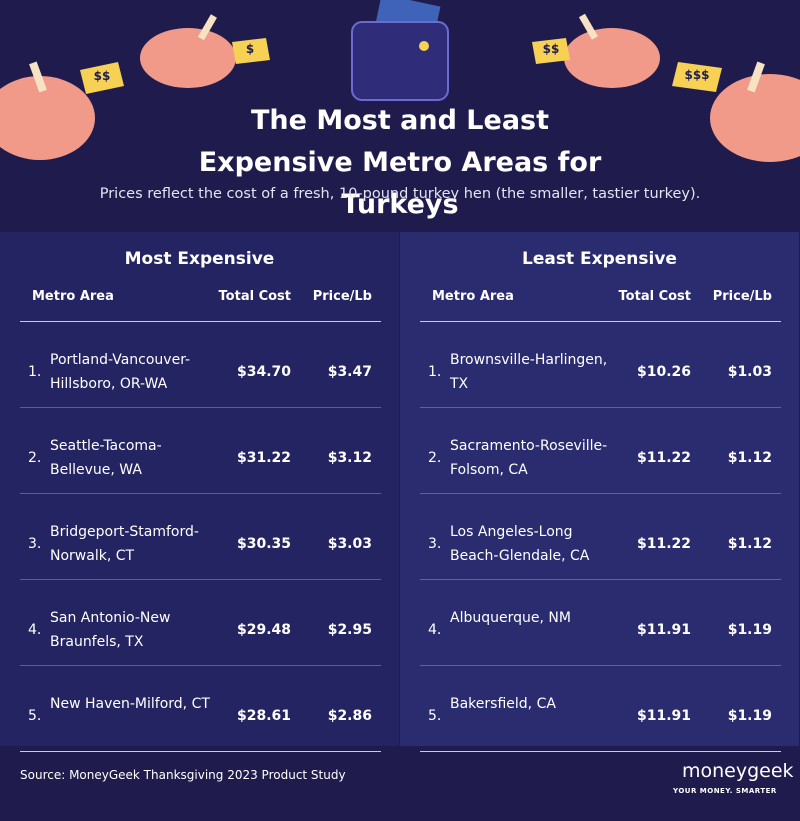 This screenshot has height=821, width=800. Describe the element at coordinates (199, 259) in the screenshot. I see `table-title: Most Expensive` at that location.